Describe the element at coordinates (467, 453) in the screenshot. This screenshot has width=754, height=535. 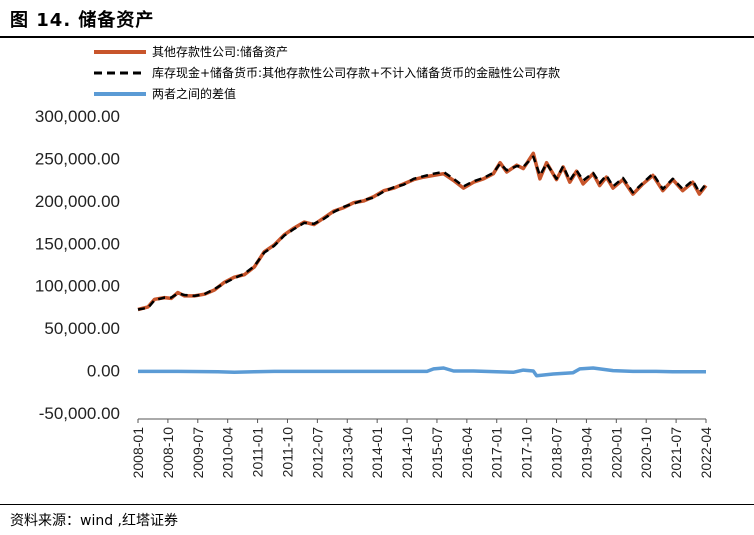
I see `x-tick-label: 2016-04` at that location.